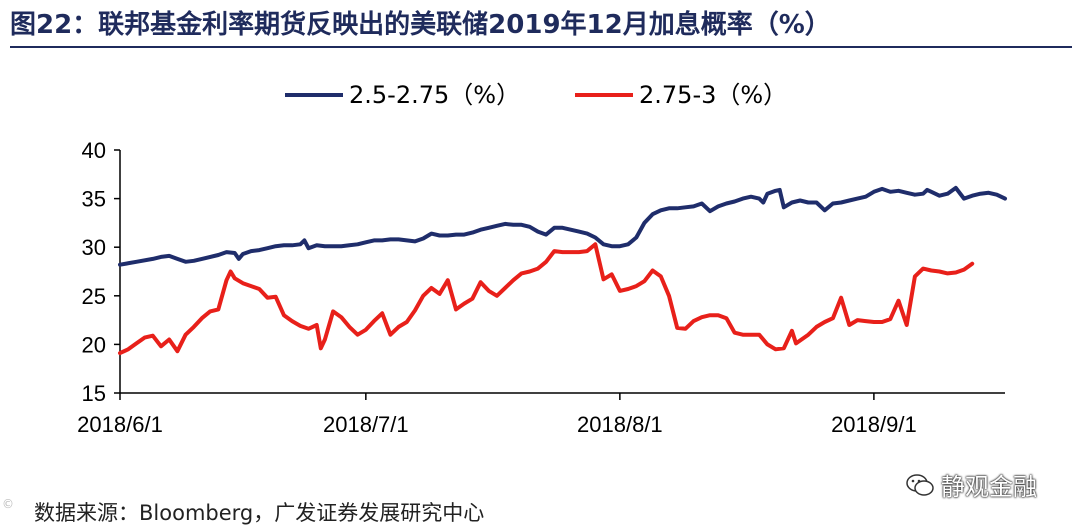  Describe the element at coordinates (94, 150) in the screenshot. I see `y-tick-label: 40` at that location.